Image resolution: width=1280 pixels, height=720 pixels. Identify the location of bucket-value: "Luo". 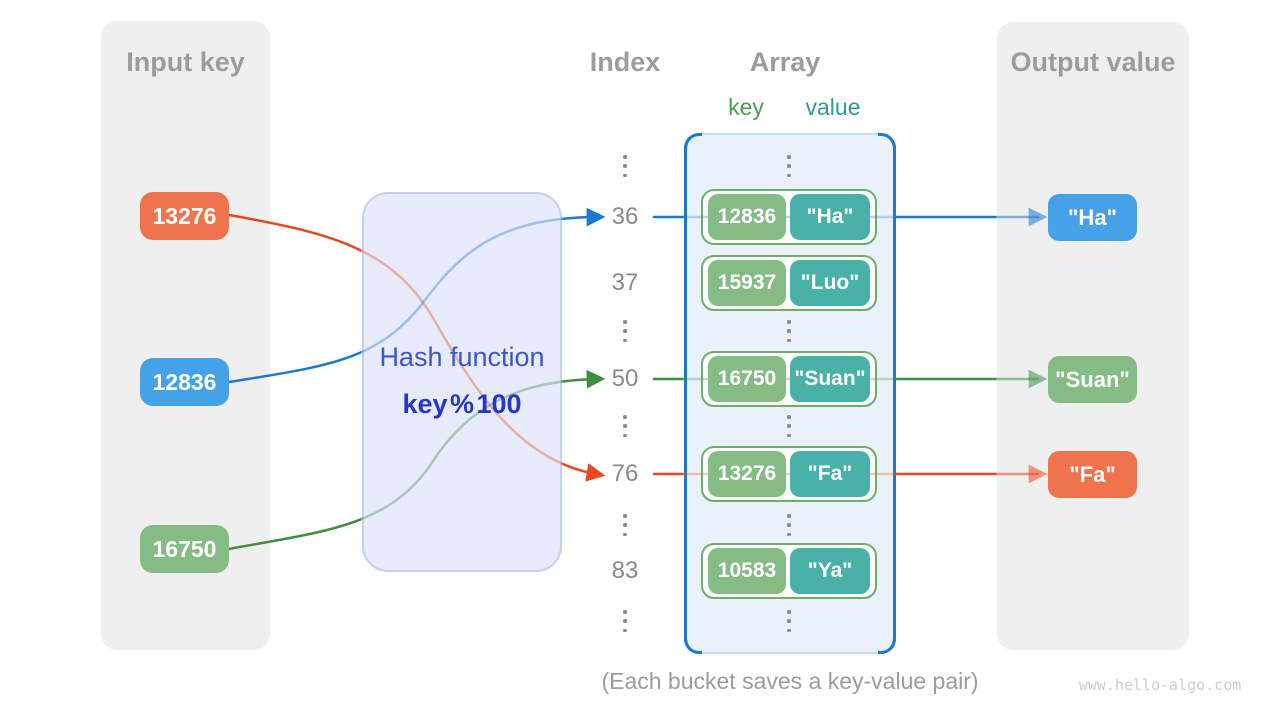
(830, 283).